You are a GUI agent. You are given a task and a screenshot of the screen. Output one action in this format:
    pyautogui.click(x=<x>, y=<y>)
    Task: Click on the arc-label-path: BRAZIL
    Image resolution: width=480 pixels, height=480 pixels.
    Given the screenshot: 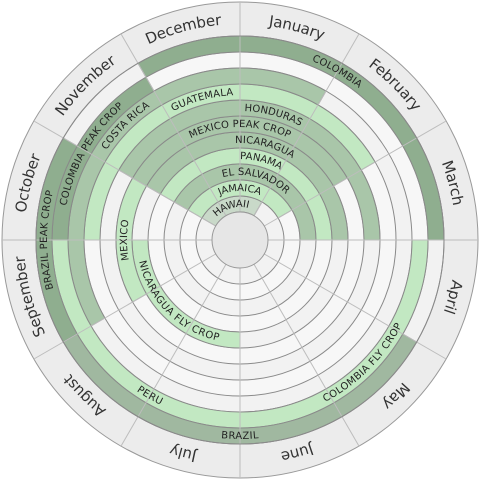 What is the action you would take?
    pyautogui.click(x=240, y=436)
    